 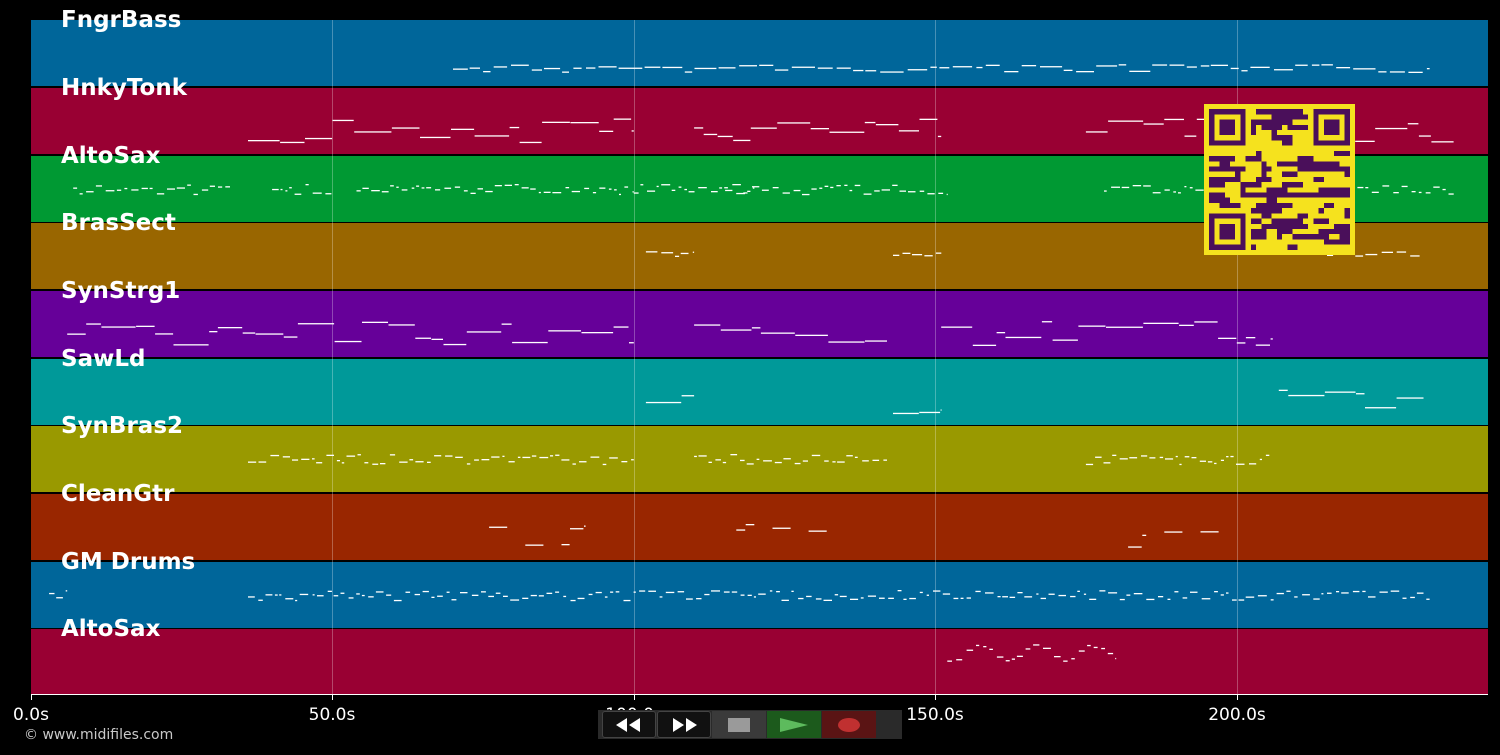 What do you see at coordinates (121, 291) in the screenshot?
I see `track-name: SynStrg1` at bounding box center [121, 291].